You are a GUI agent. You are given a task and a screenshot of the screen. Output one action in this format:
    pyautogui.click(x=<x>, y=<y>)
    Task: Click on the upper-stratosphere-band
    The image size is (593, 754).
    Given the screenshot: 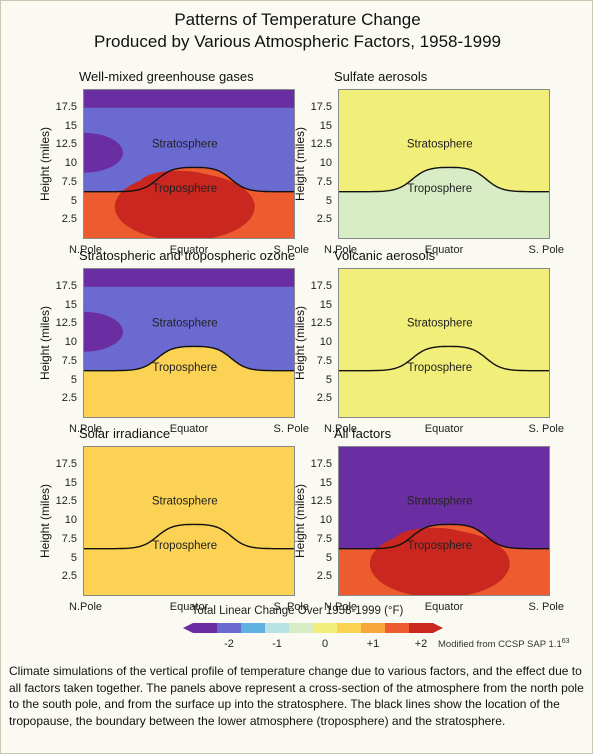 What is the action you would take?
    pyautogui.click(x=189, y=277)
    